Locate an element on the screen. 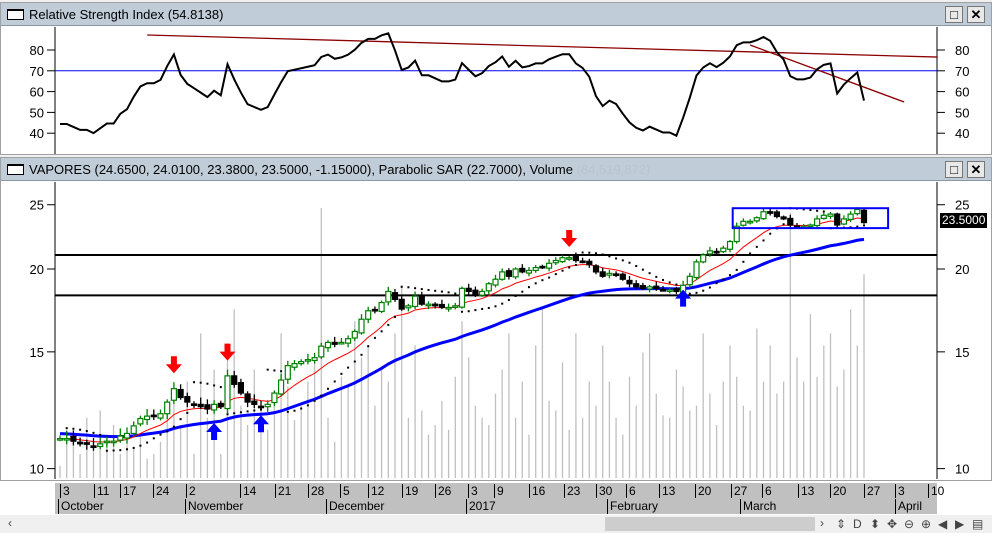 The image size is (992, 533). toolbar-tool-button: ▤ is located at coordinates (978, 524).